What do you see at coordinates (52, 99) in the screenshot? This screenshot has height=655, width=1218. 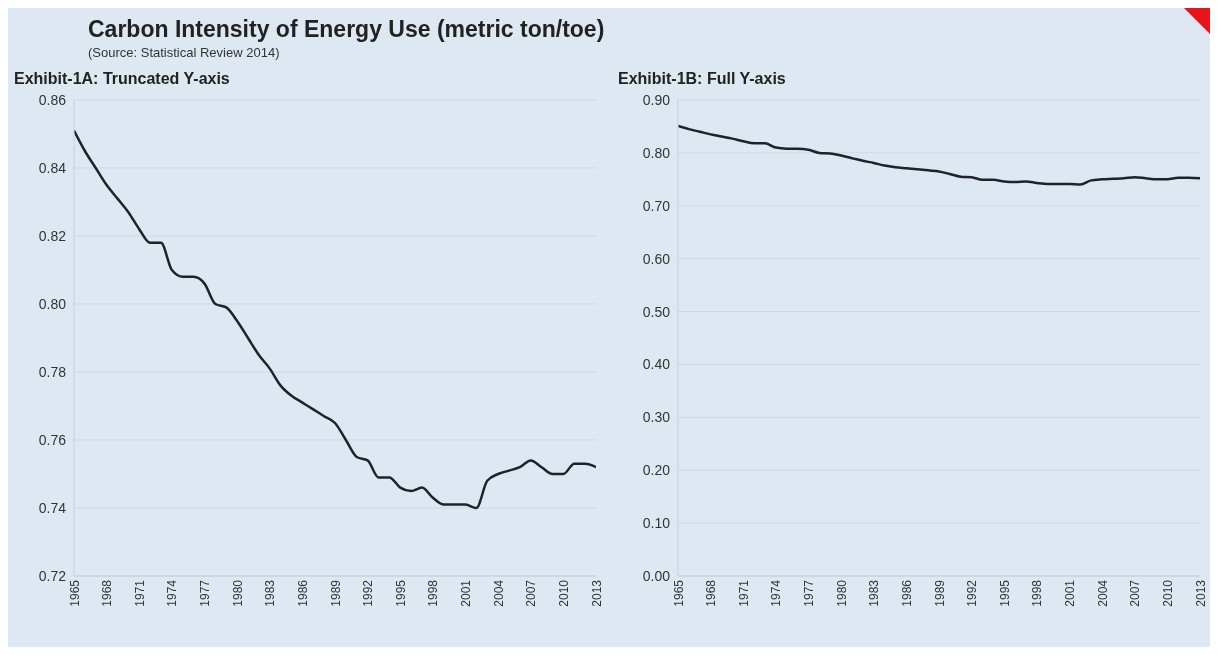 I see `y-tick-label: 0.86` at bounding box center [52, 99].